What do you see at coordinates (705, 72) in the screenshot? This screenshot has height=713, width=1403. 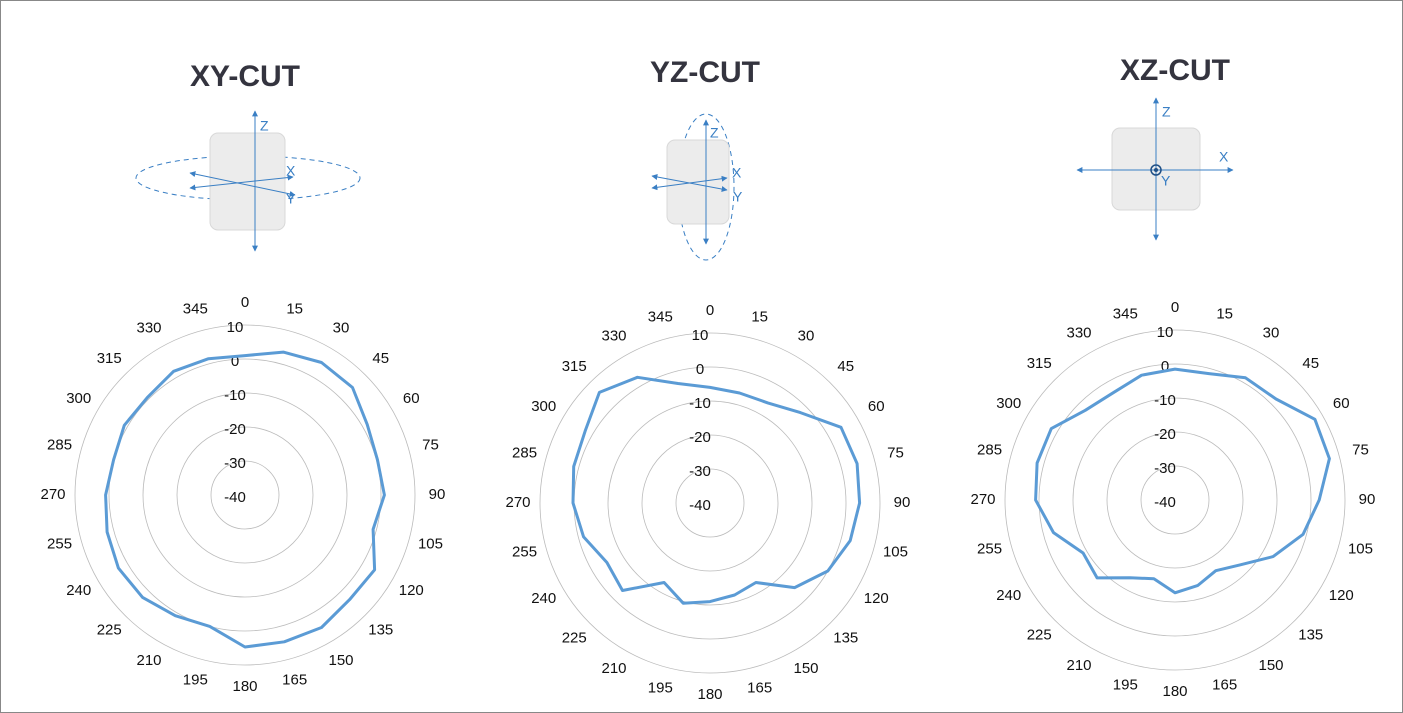 I see `chart-title: YZ-CUT` at bounding box center [705, 72].